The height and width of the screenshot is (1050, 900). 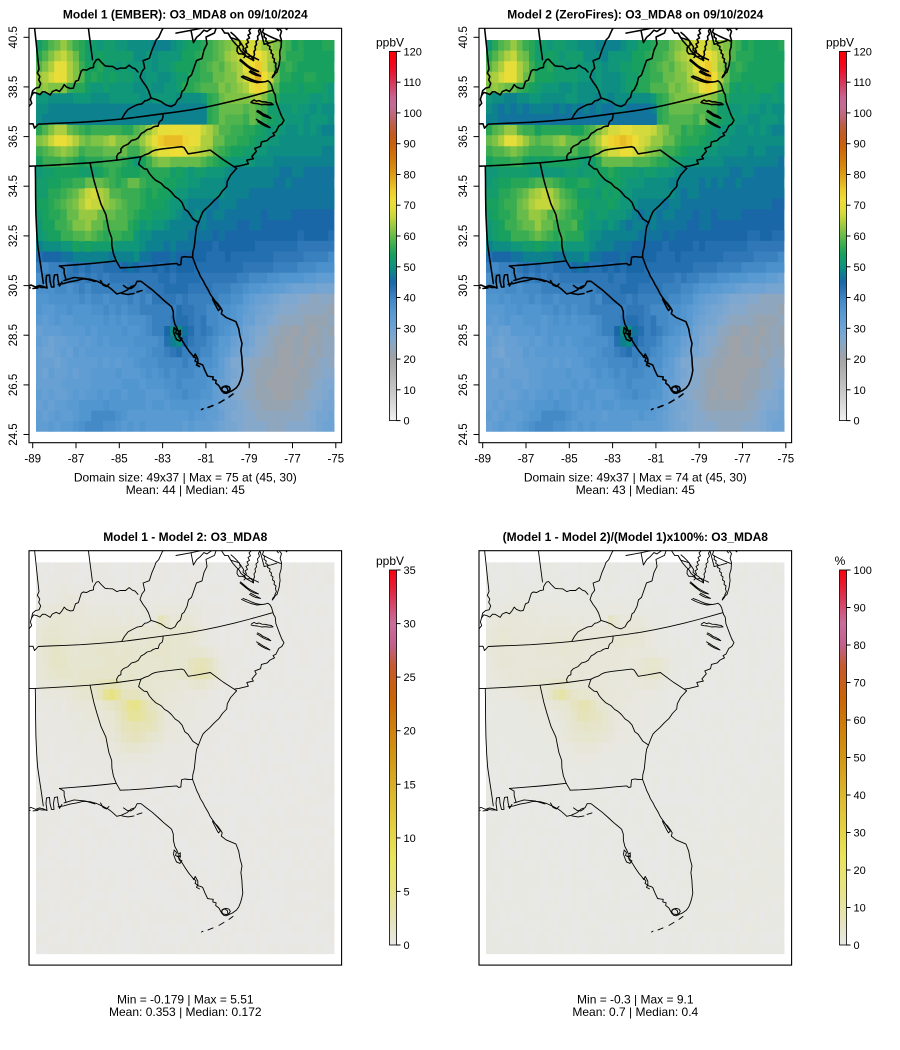 I want to click on svg-text: Model 1 - Model 2: O3_MDA8, so click(x=185, y=537).